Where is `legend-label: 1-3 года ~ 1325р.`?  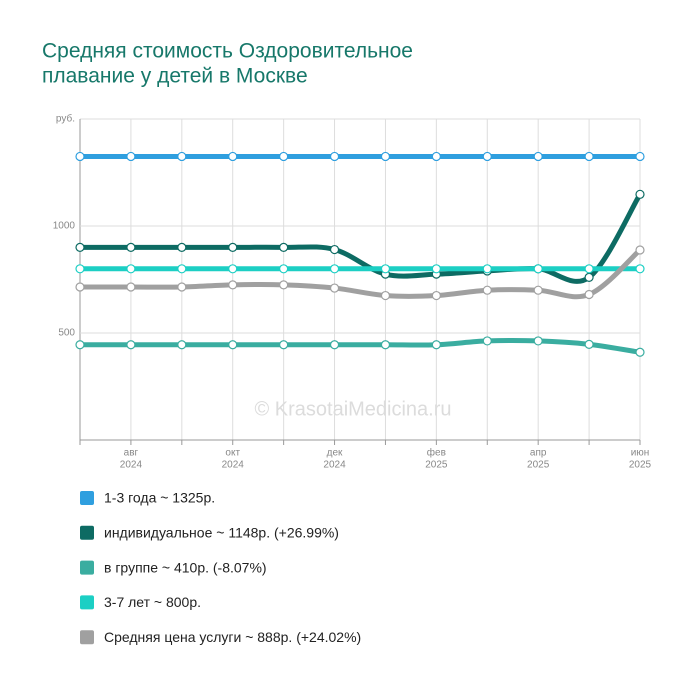 legend-label: 1-3 года ~ 1325р. is located at coordinates (159, 498).